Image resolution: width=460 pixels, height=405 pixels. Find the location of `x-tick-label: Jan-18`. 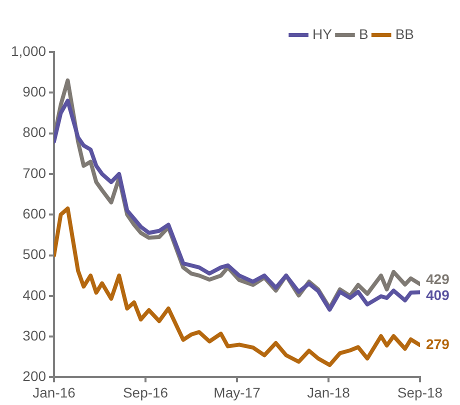

x-tick-label: Jan-18 is located at coordinates (328, 392).